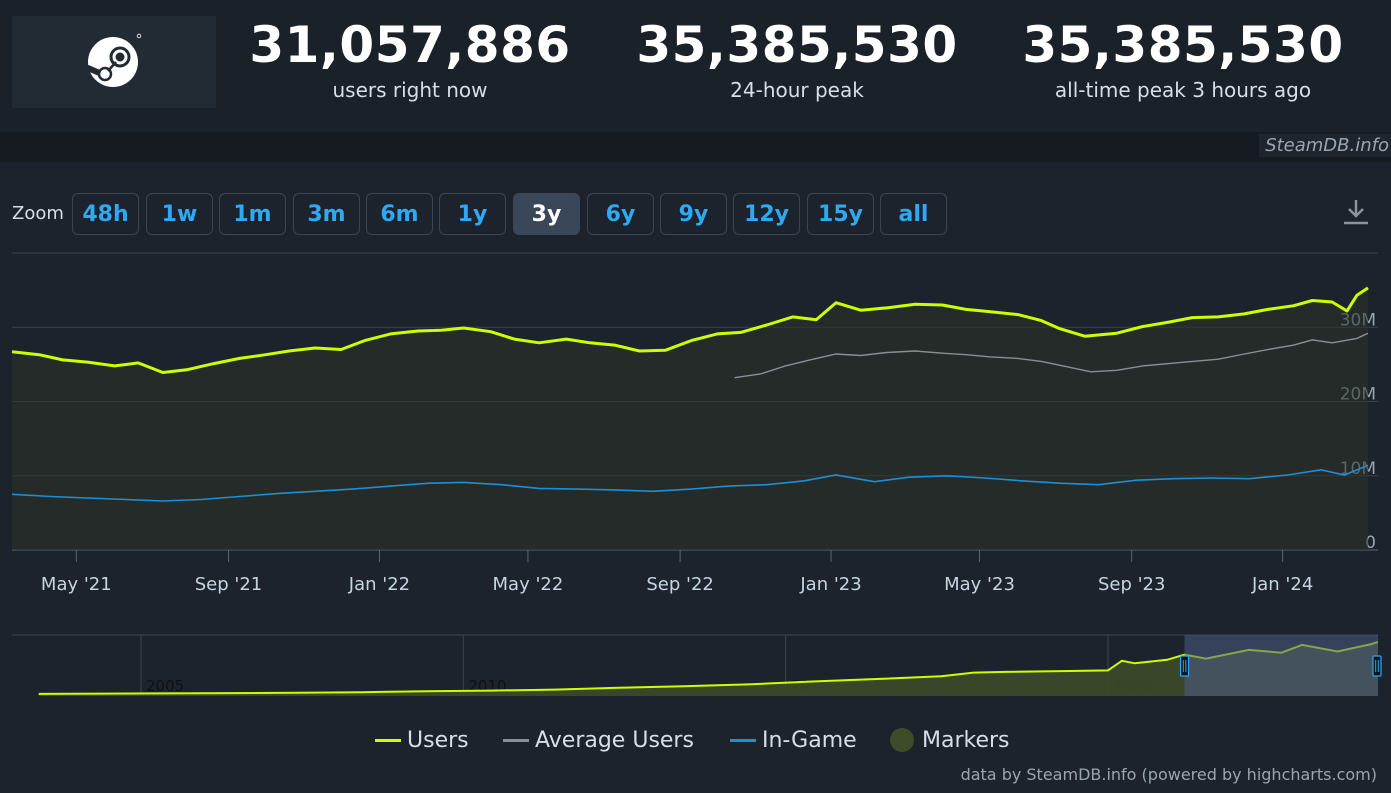 This screenshot has width=1391, height=793. What do you see at coordinates (1356, 212) in the screenshot?
I see `download-icon` at bounding box center [1356, 212].